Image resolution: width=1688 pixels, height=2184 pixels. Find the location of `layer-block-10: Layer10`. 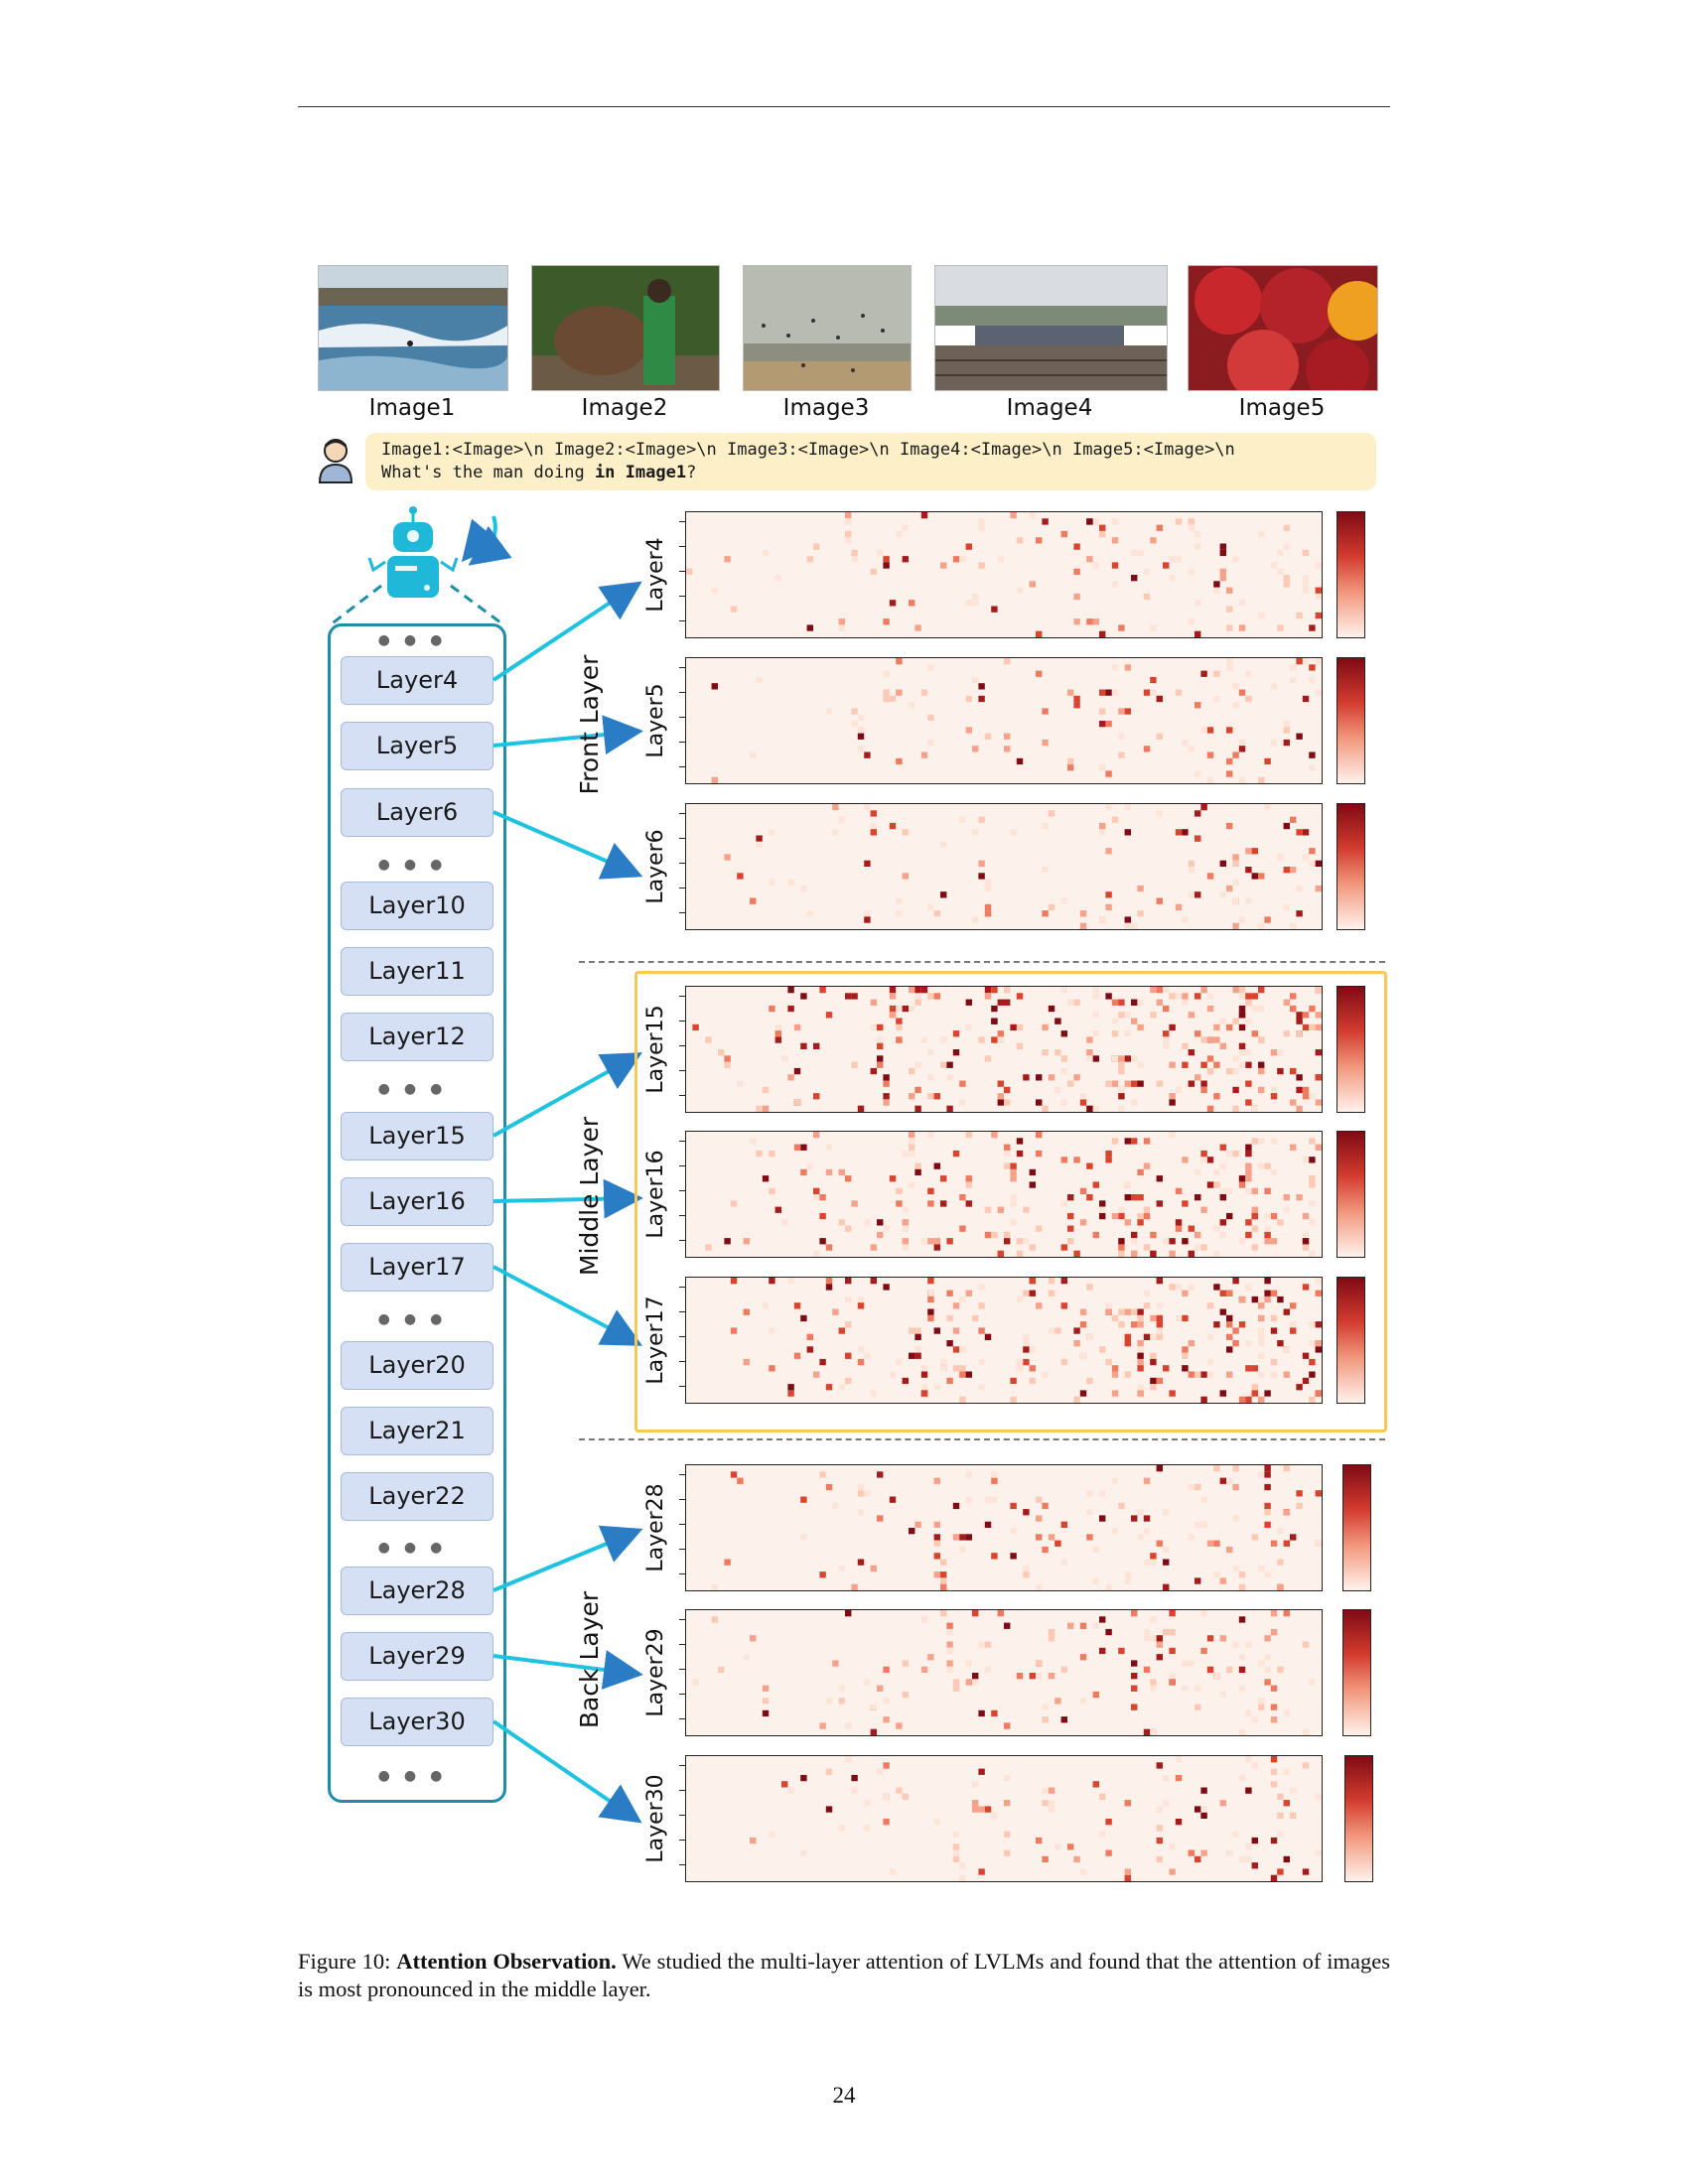

layer-block-10: Layer10 is located at coordinates (417, 906).